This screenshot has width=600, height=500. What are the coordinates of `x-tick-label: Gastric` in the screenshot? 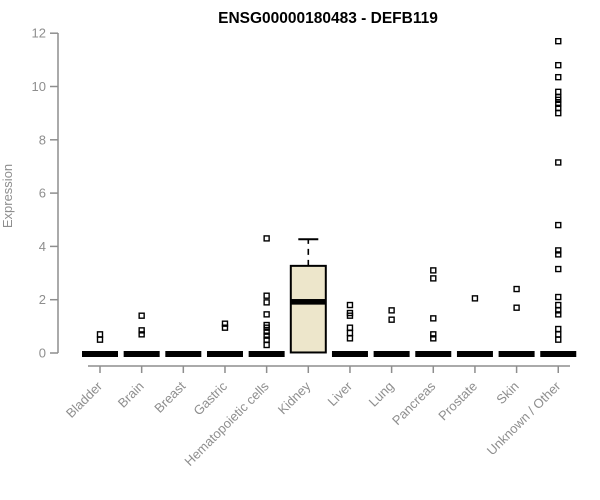 It's located at (210, 398).